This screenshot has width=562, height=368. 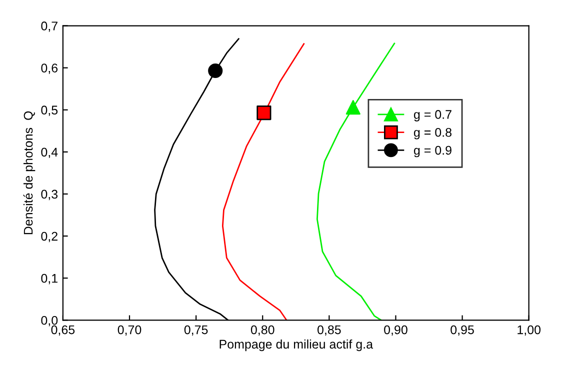 What do you see at coordinates (433, 152) in the screenshot?
I see `legend-label: g = 0.9` at bounding box center [433, 152].